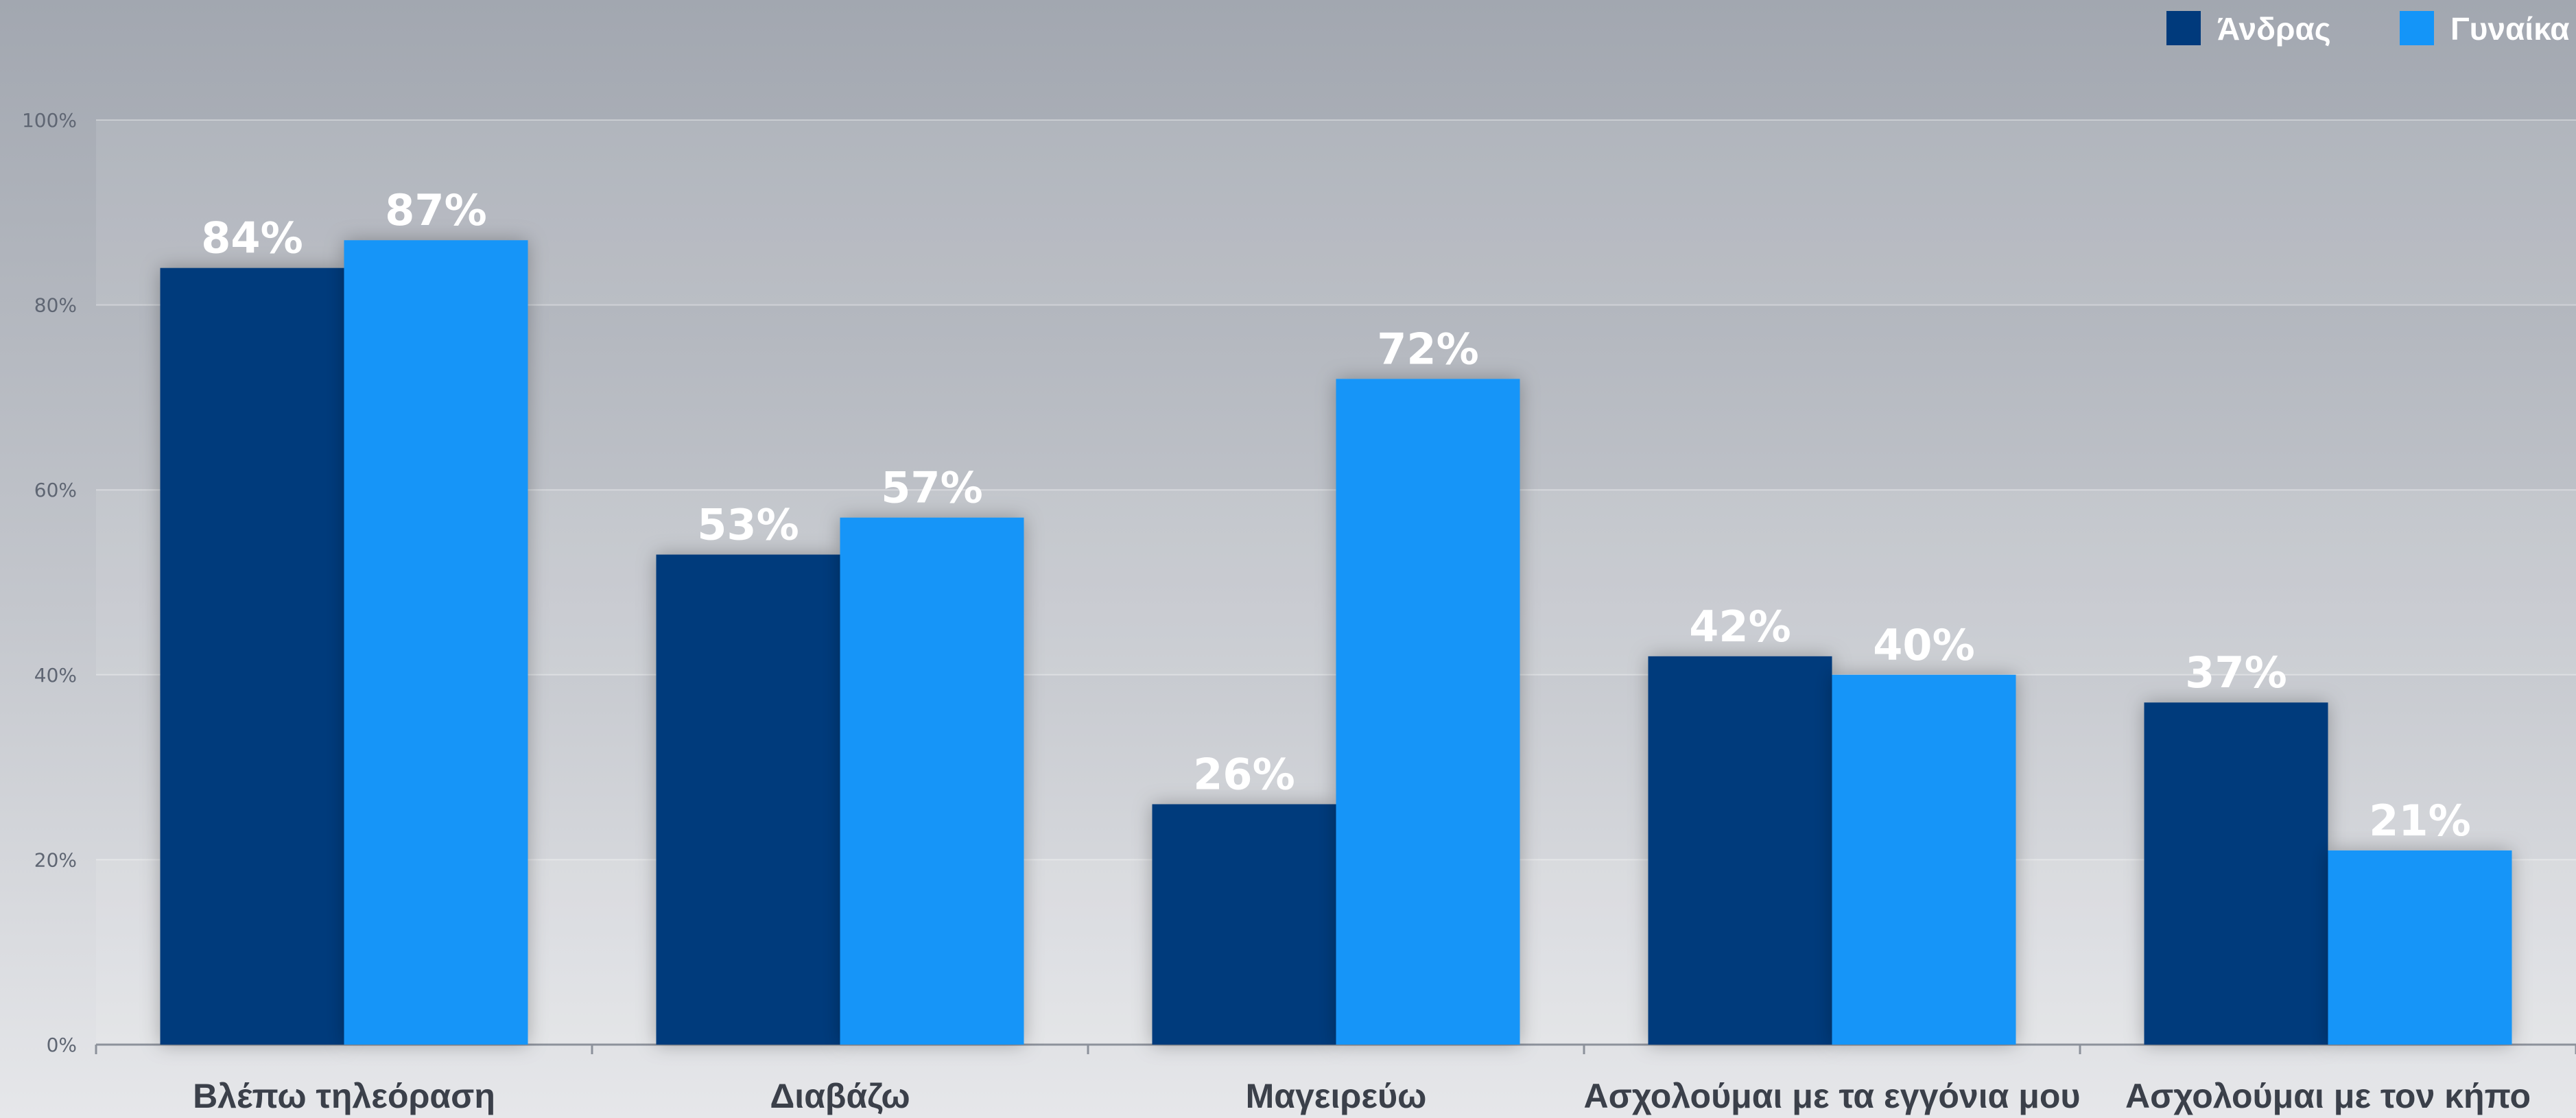 The width and height of the screenshot is (2576, 1118). Describe the element at coordinates (1335, 1048) in the screenshot. I see `x-axis` at that location.